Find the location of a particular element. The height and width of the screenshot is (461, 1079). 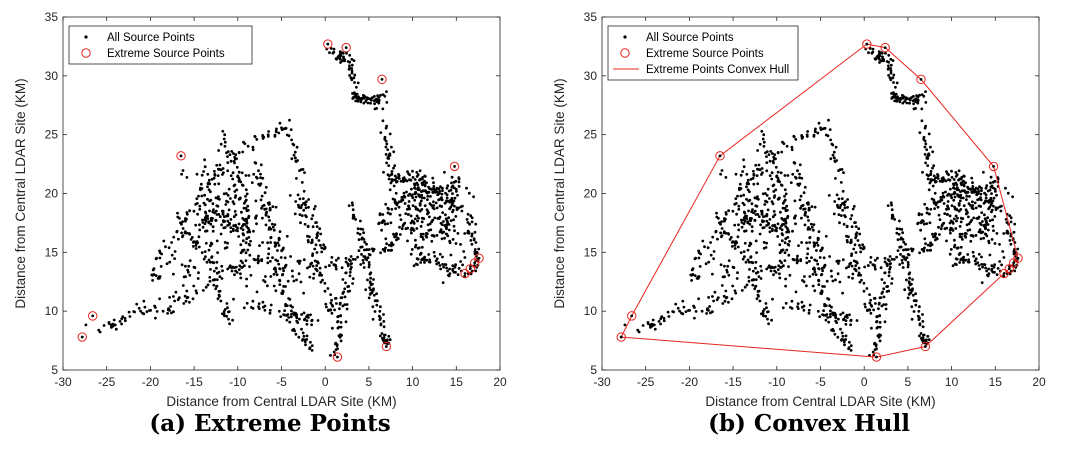

x-tick-label: -15 is located at coordinates (194, 382).